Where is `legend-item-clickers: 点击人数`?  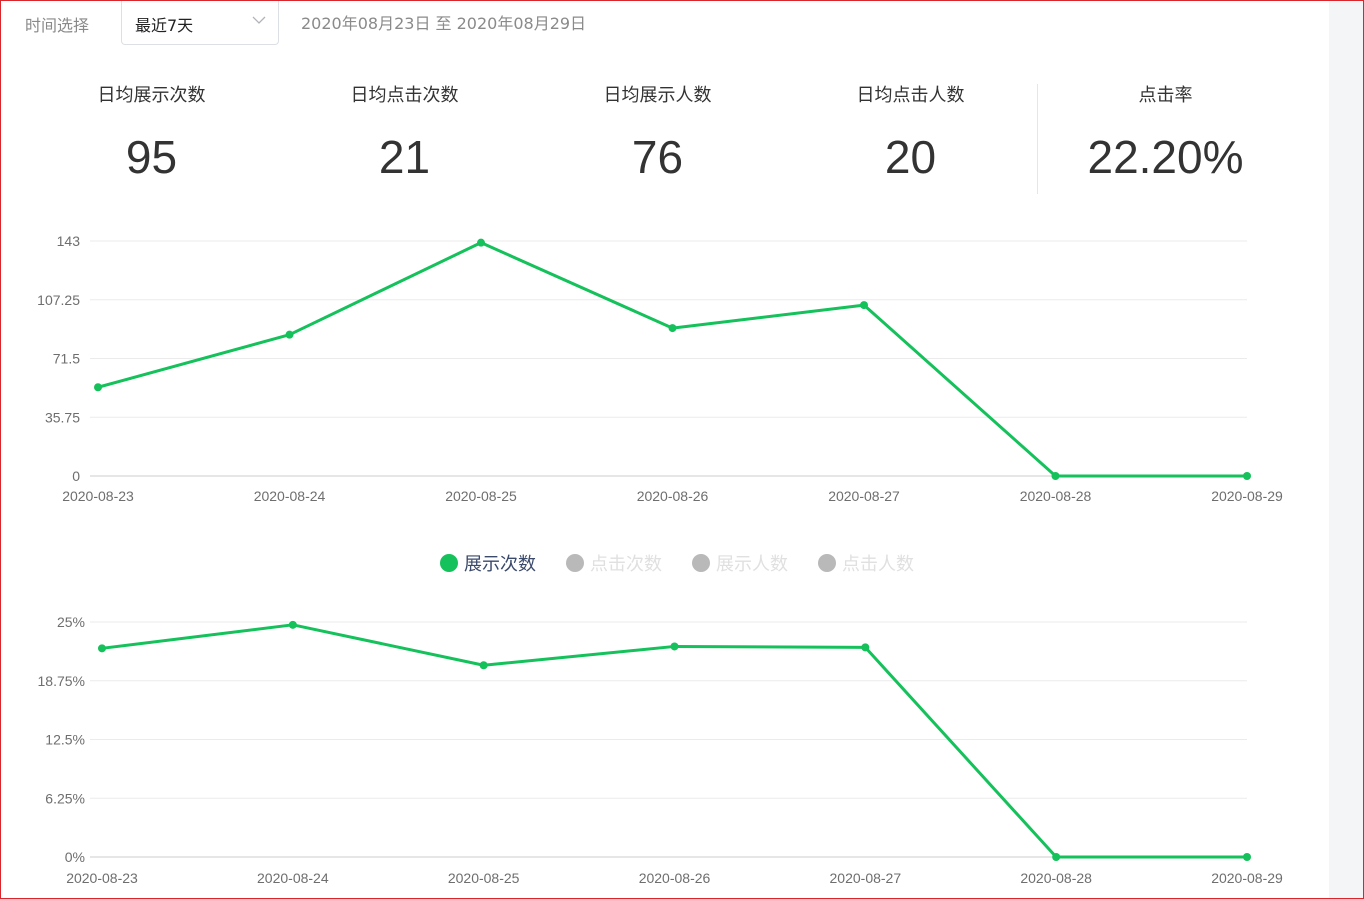 legend-item-clickers: 点击人数 is located at coordinates (866, 563).